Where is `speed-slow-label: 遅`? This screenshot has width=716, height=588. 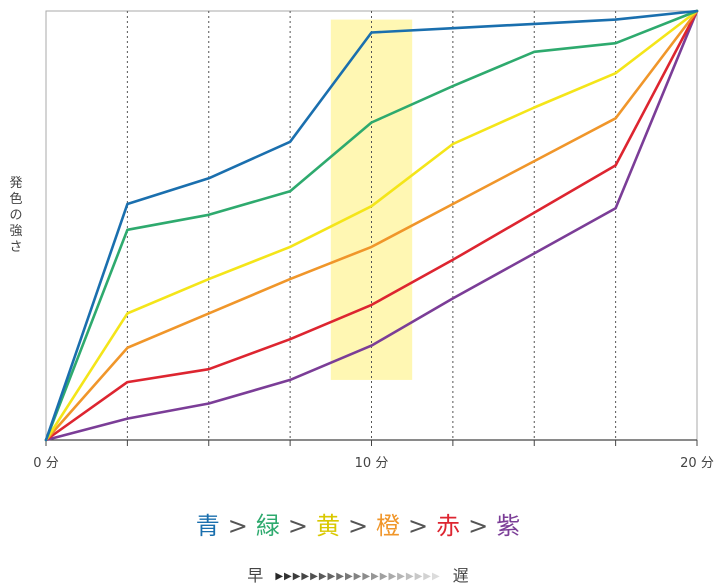
speed-slow-label: 遅 is located at coordinates (460, 575).